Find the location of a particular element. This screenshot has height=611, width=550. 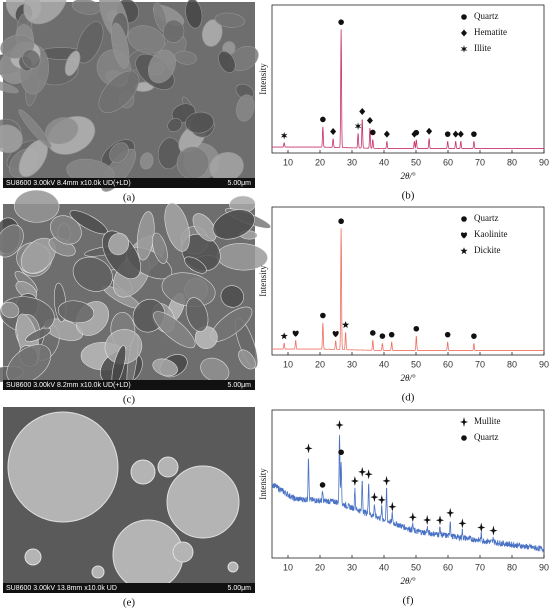

x-tick-label: 80 is located at coordinates (512, 364).